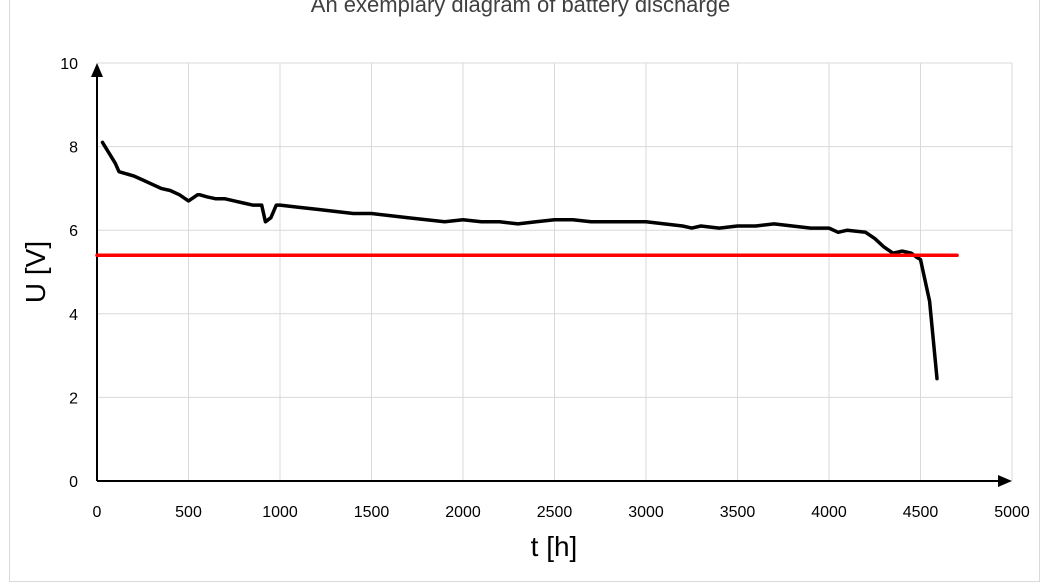 The image size is (1041, 583). What do you see at coordinates (35, 272) in the screenshot?
I see `y-axis-title: U [V]` at bounding box center [35, 272].